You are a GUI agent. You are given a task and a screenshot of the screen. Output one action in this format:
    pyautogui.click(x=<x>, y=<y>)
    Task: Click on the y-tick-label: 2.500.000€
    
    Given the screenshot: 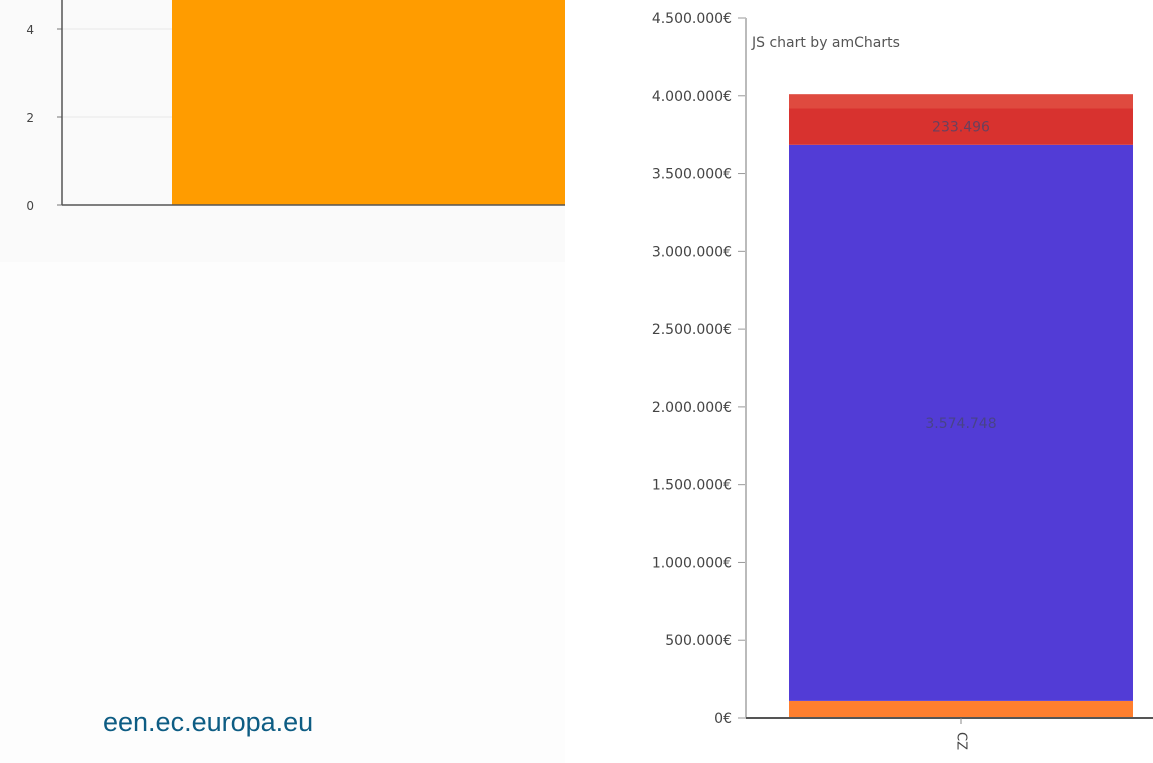 What is the action you would take?
    pyautogui.click(x=692, y=330)
    